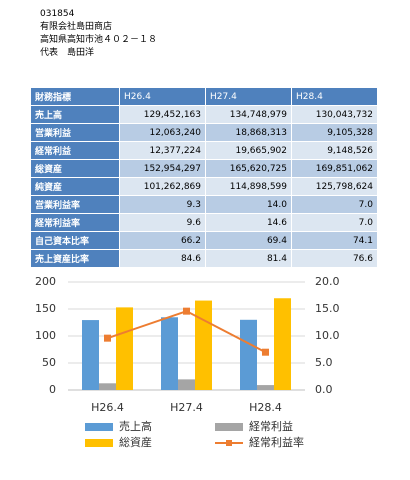  I want to click on legend-label: 総資産, so click(135, 442).